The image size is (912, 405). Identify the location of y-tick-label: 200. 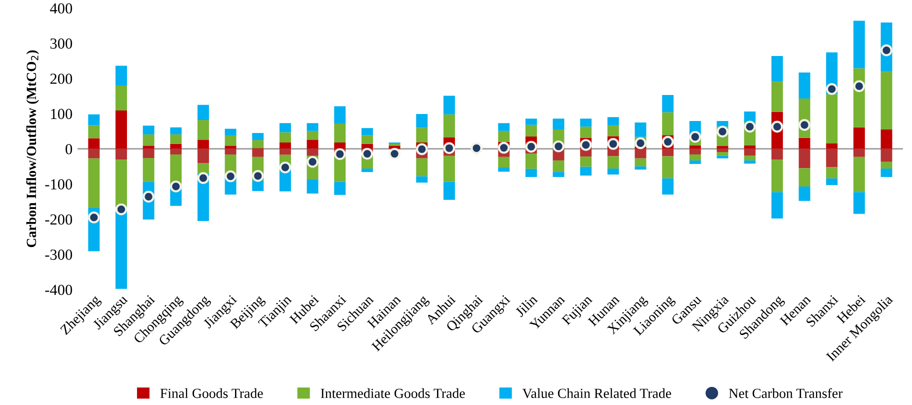
(61, 79).